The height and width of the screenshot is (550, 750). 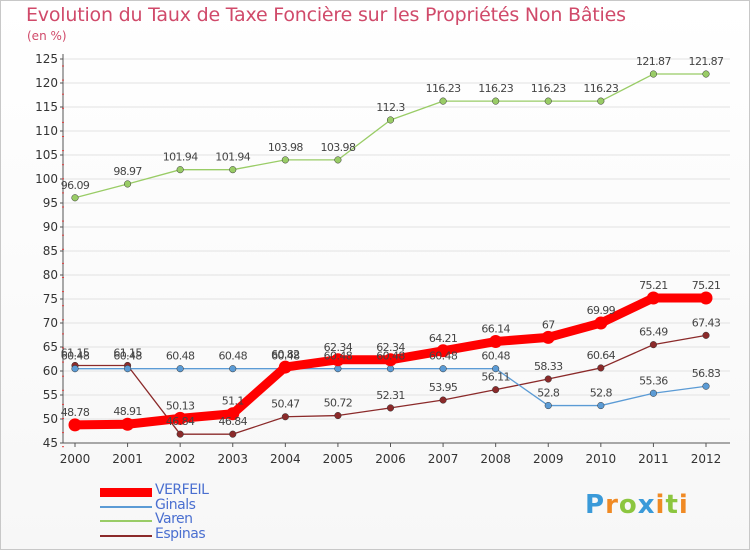 What do you see at coordinates (653, 380) in the screenshot?
I see `data-label: 55.36` at bounding box center [653, 380].